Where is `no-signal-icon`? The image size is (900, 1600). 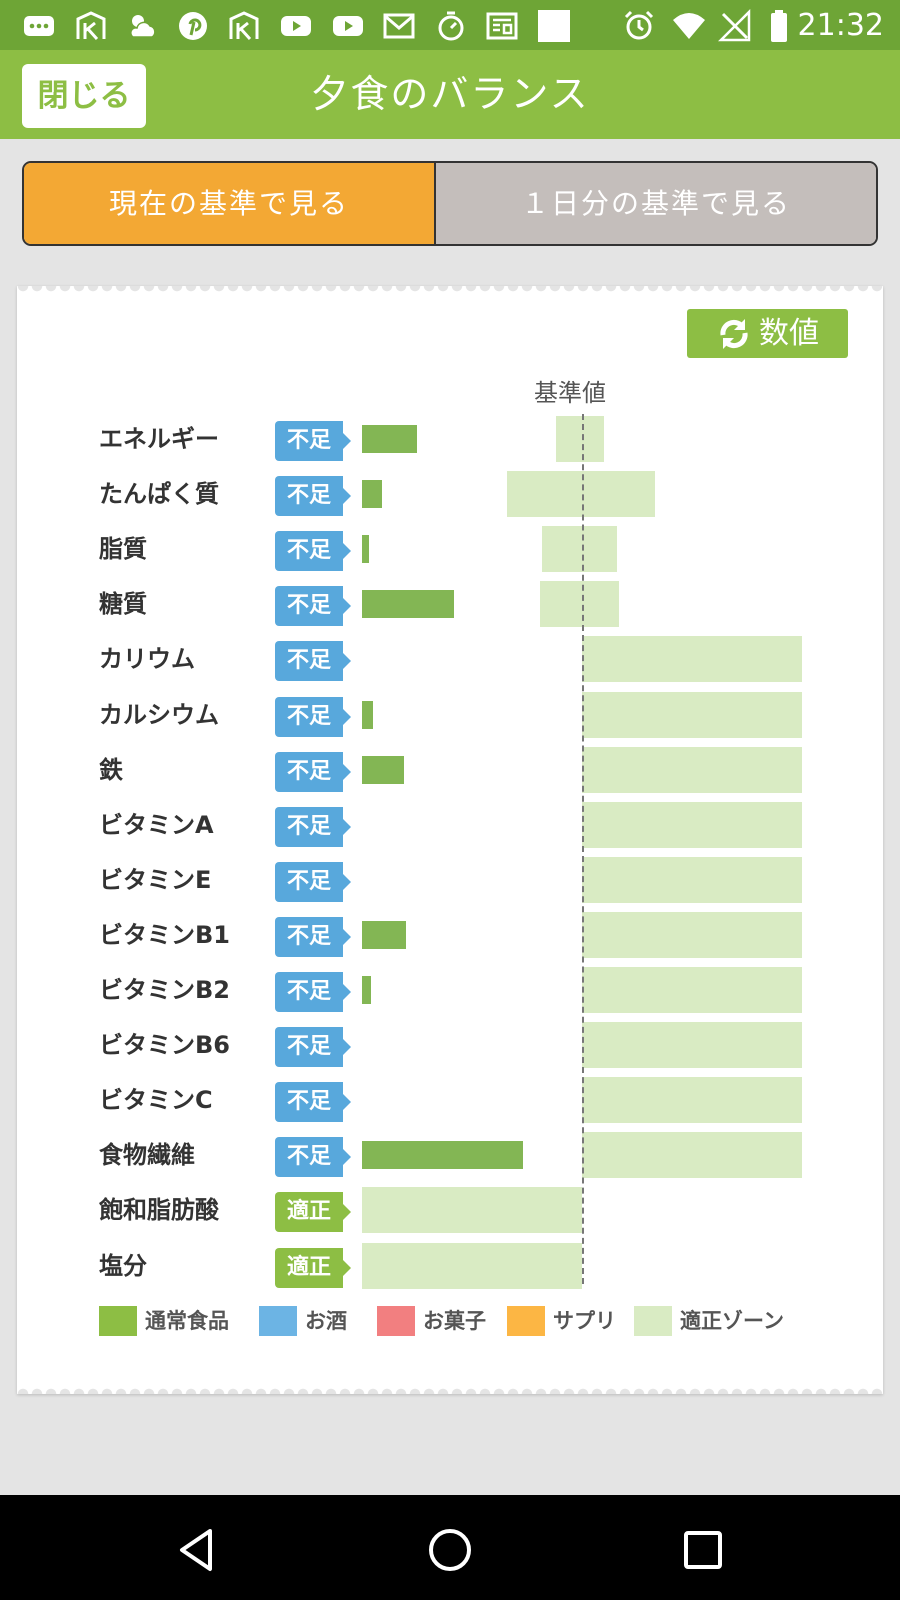 no-signal-icon is located at coordinates (734, 25).